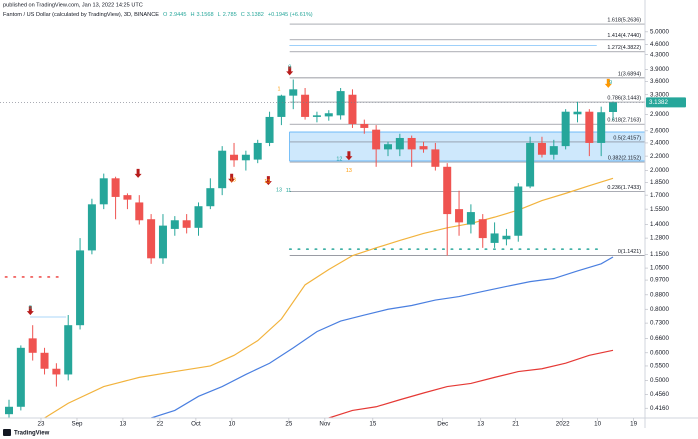 The image size is (698, 439). What do you see at coordinates (659, 44) in the screenshot?
I see `y-tick-label: 4.6000` at bounding box center [659, 44].